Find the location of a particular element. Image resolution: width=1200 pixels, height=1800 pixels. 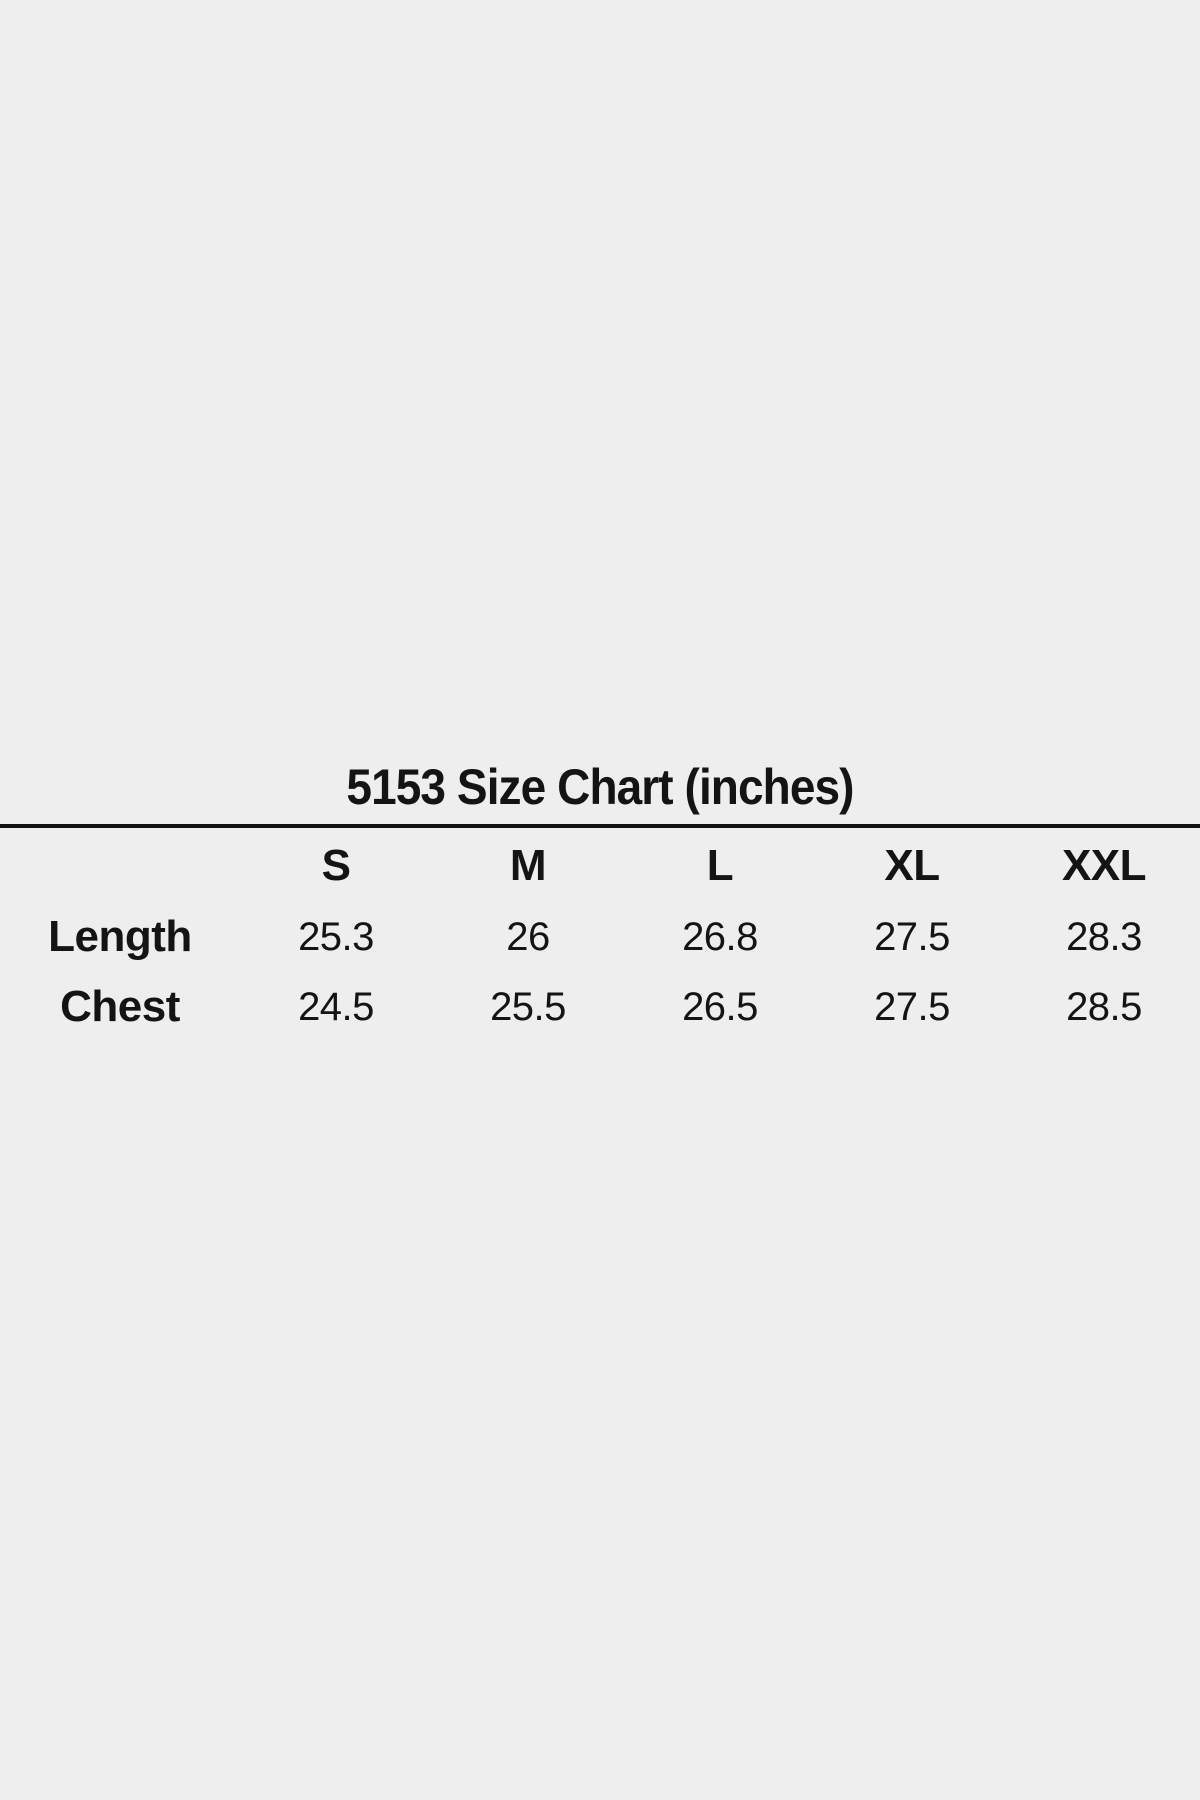

length-value-xxl: 28.3 is located at coordinates (1104, 936).